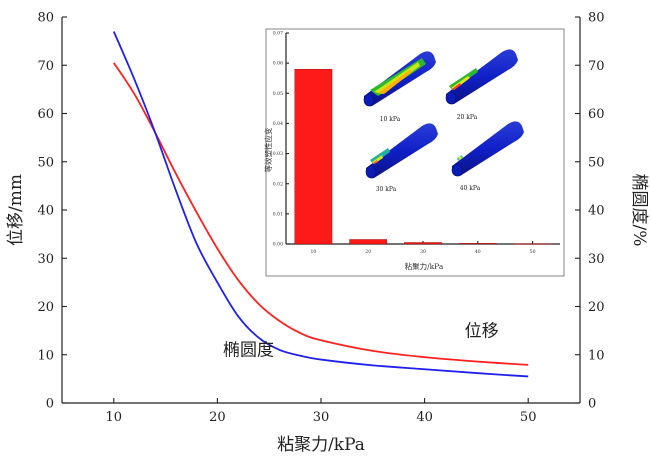 Image resolution: width=651 pixels, height=461 pixels. I want to click on y-tick-label-right: 70, so click(596, 66).